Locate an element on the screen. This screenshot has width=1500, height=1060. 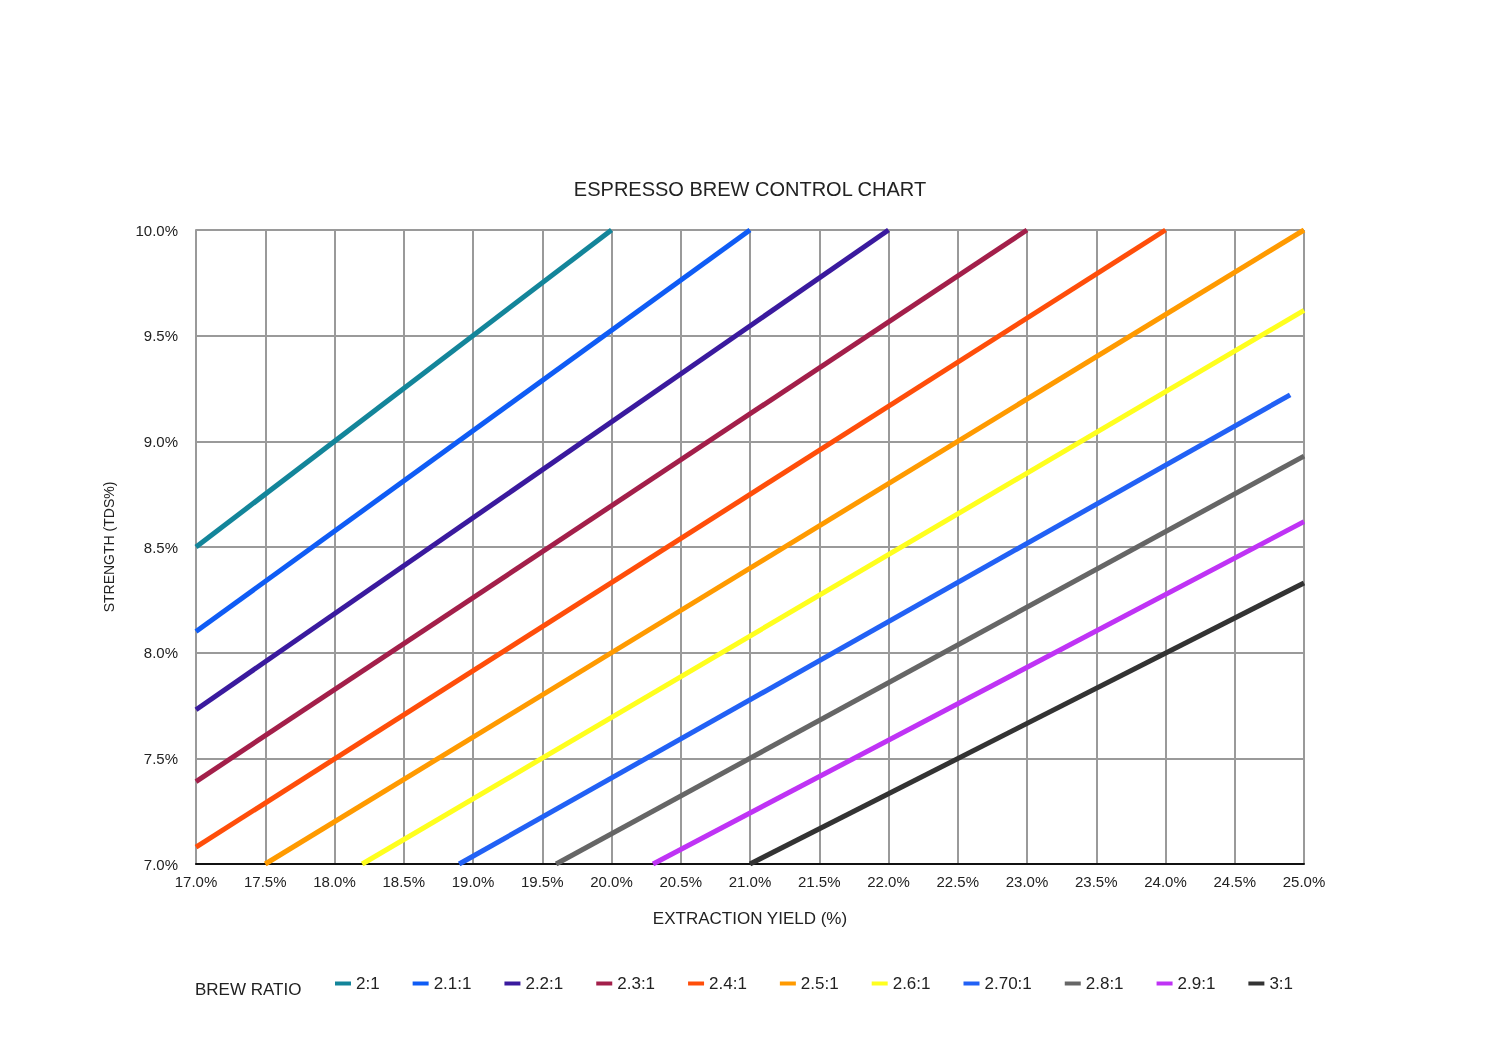
y-tick-label: 9.5% is located at coordinates (160, 336).